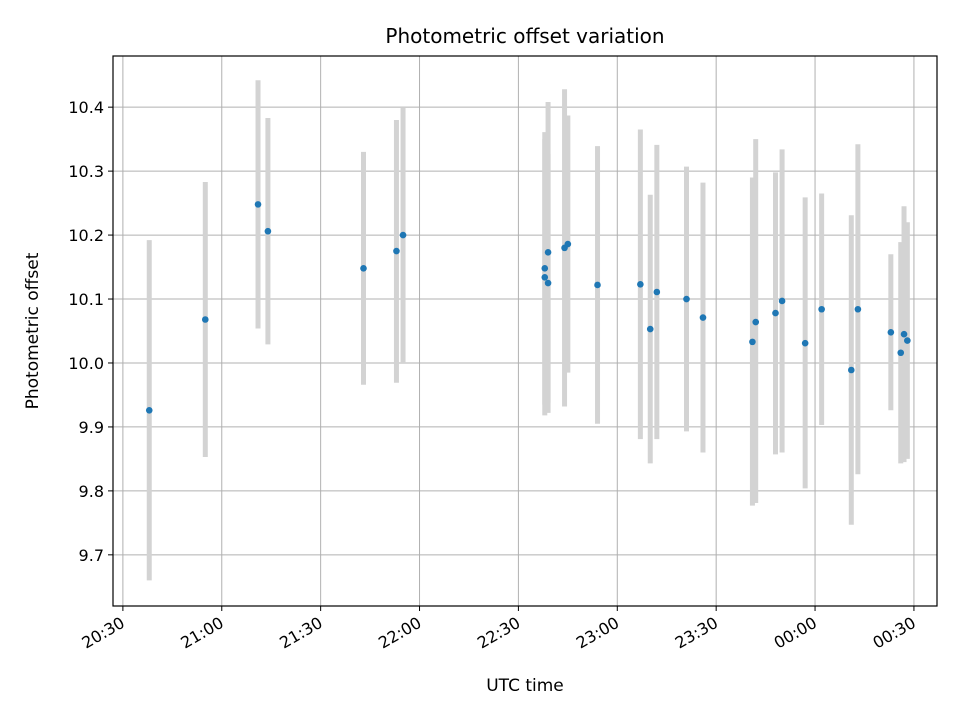 This screenshot has width=960, height=720. I want to click on y-tick-label: 10.1, so click(86, 299).